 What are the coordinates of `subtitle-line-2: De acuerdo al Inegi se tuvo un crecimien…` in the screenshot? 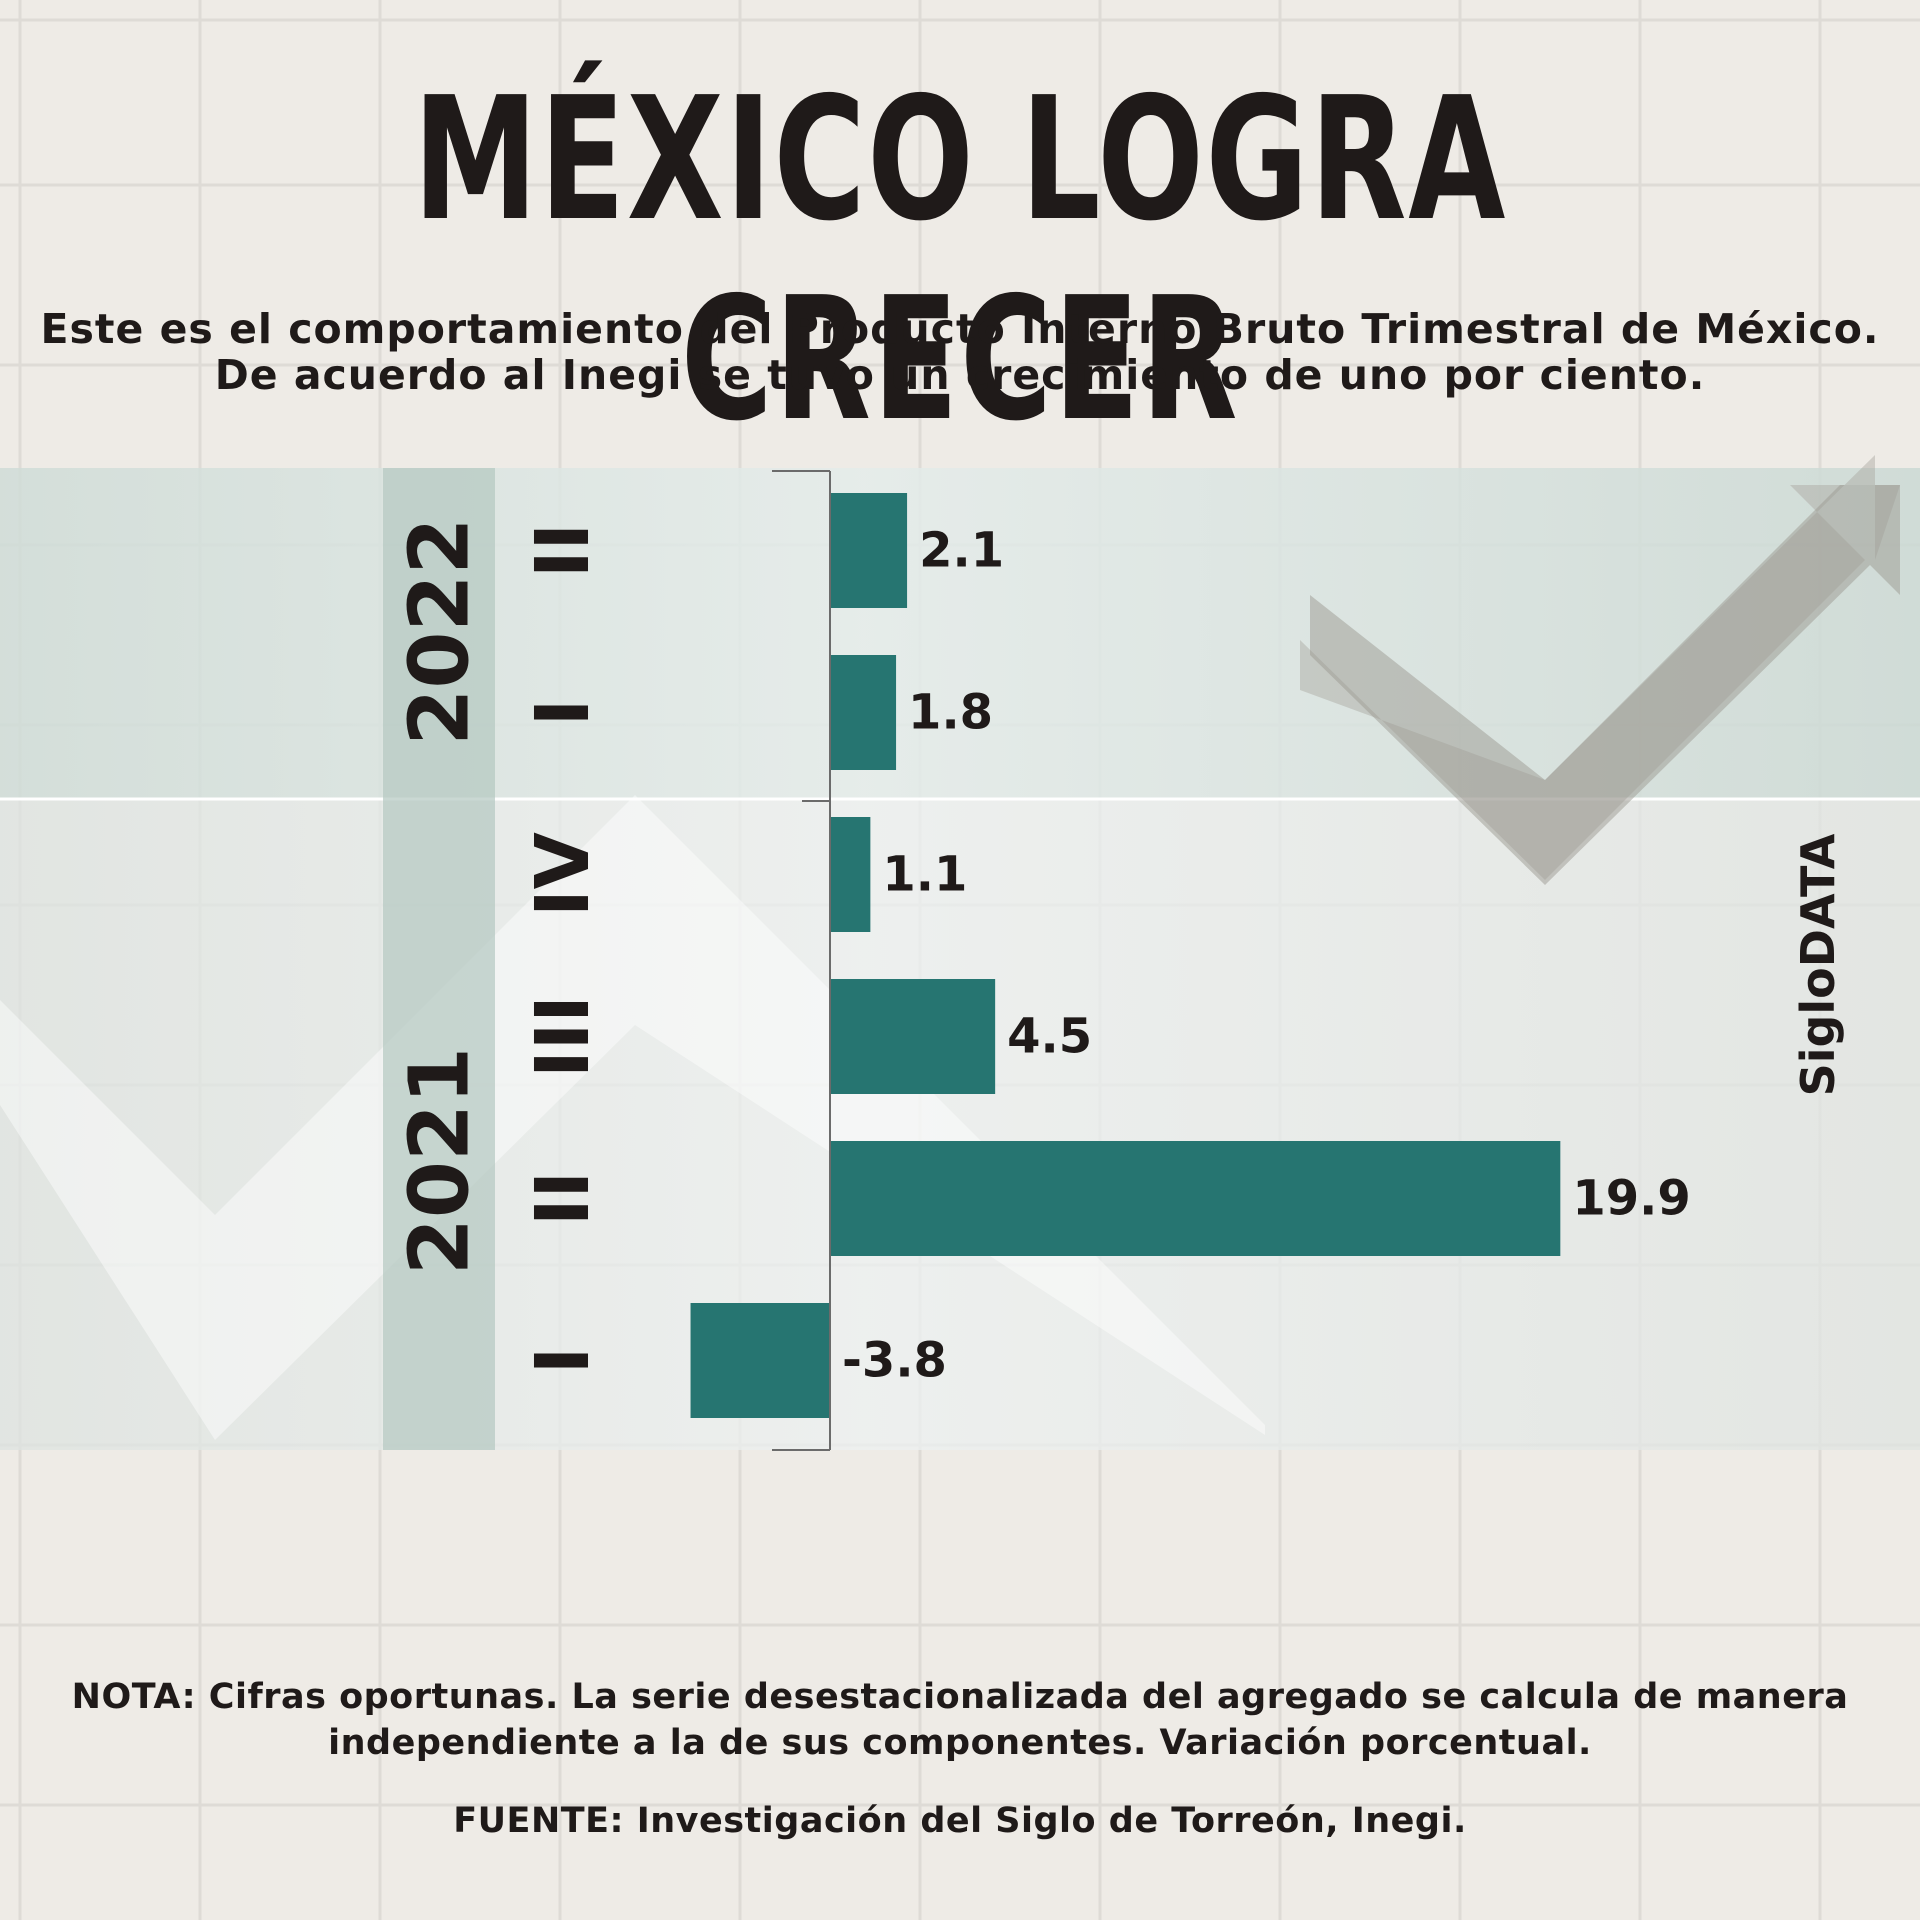 It's located at (960, 375).